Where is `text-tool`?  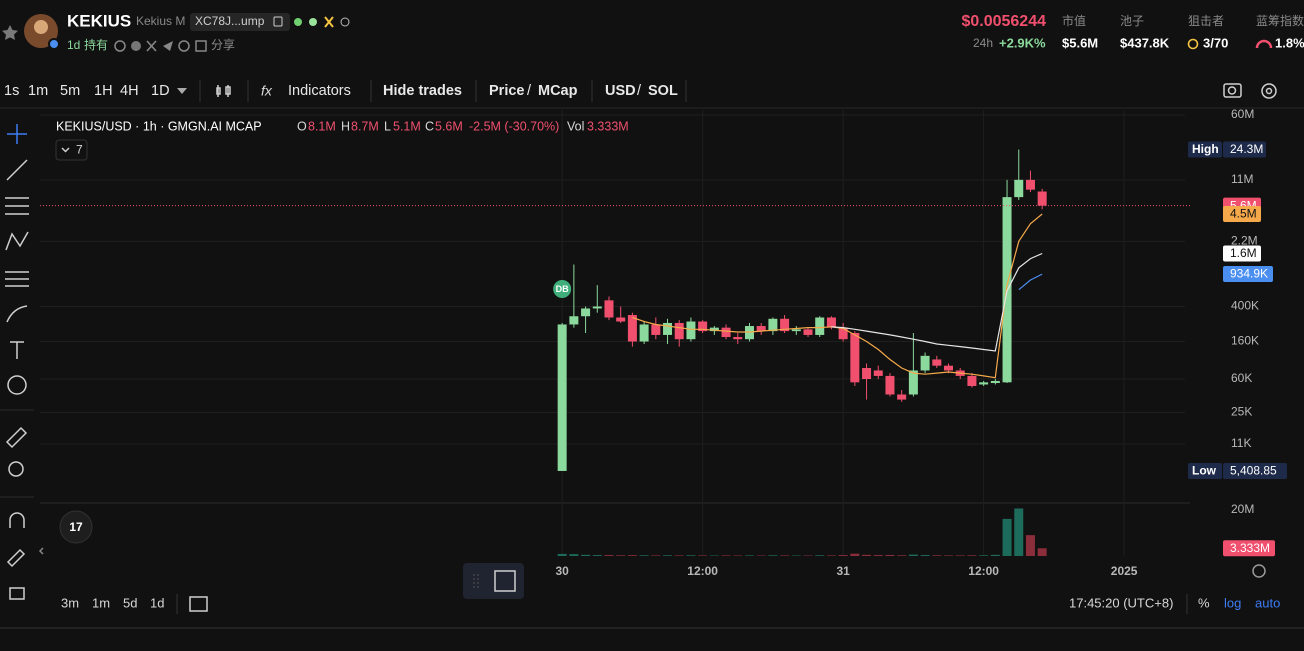
text-tool is located at coordinates (17, 350).